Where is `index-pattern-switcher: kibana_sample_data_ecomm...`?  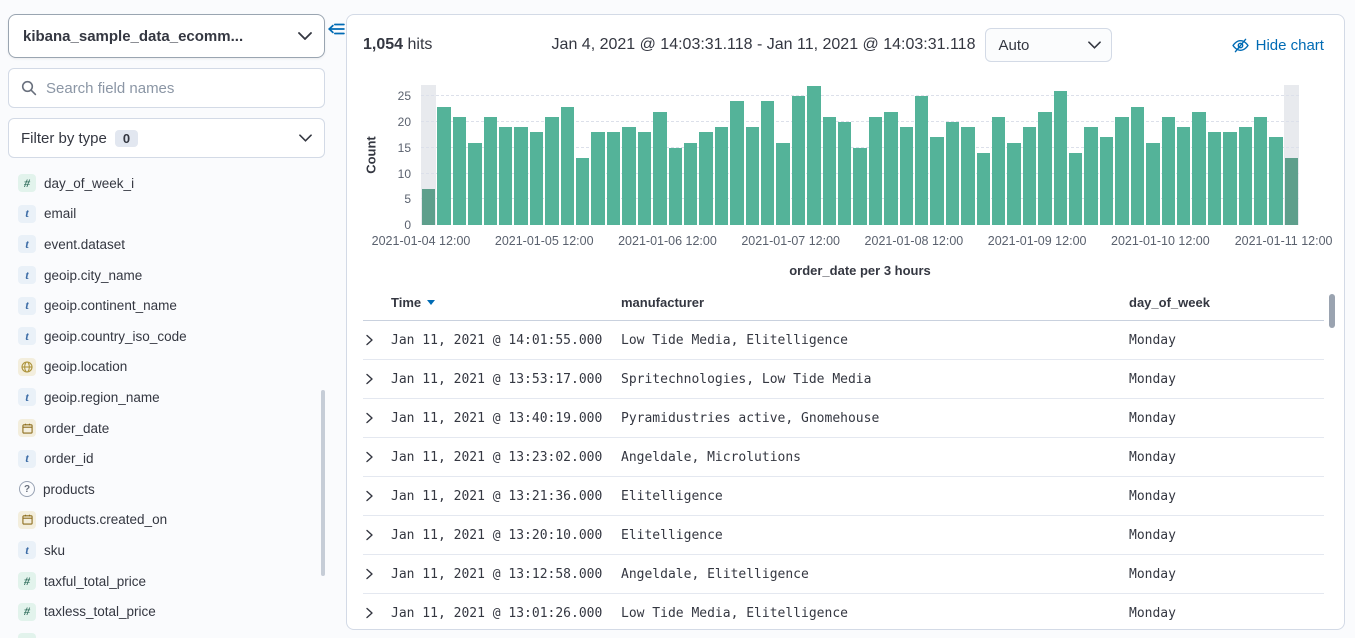
index-pattern-switcher: kibana_sample_data_ecomm... is located at coordinates (166, 36).